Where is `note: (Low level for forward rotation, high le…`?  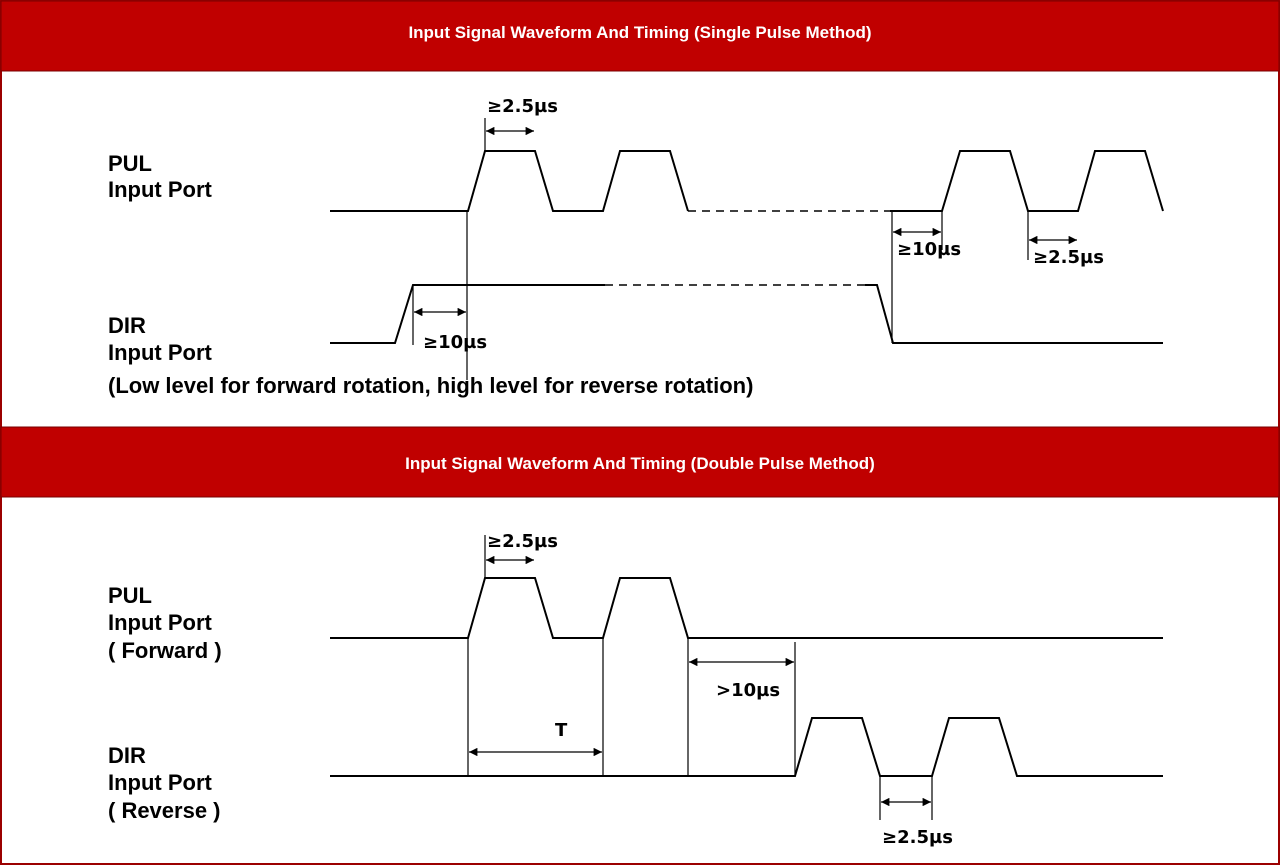 note: (Low level for forward rotation, high le… is located at coordinates (430, 385).